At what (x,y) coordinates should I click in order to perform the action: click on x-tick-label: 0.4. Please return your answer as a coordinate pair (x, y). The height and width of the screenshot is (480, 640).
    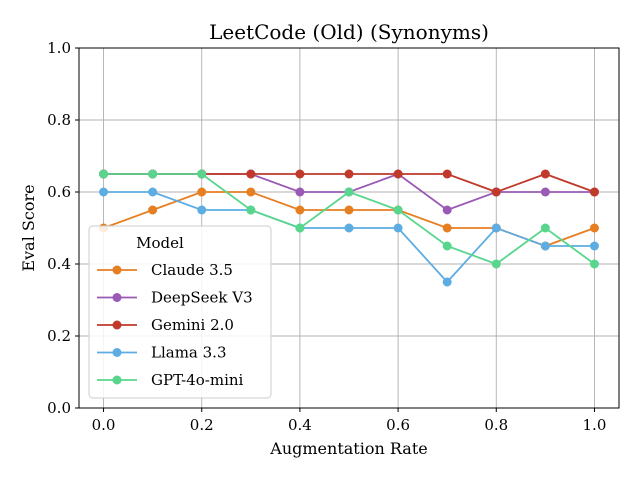
    Looking at the image, I should click on (300, 425).